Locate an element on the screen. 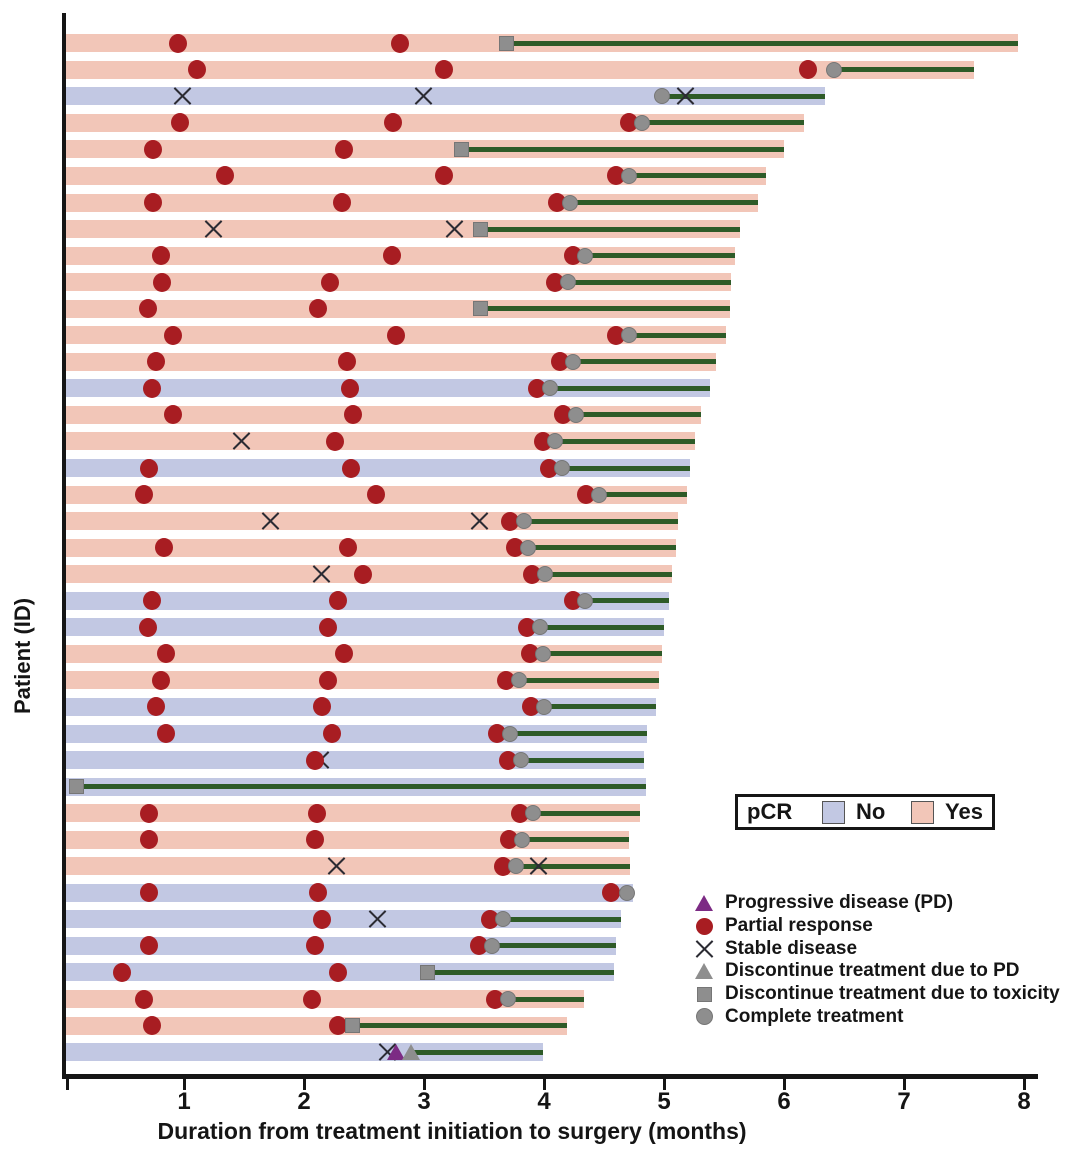 This screenshot has width=1080, height=1157. pcr-yes-swatch-icon is located at coordinates (923, 812).